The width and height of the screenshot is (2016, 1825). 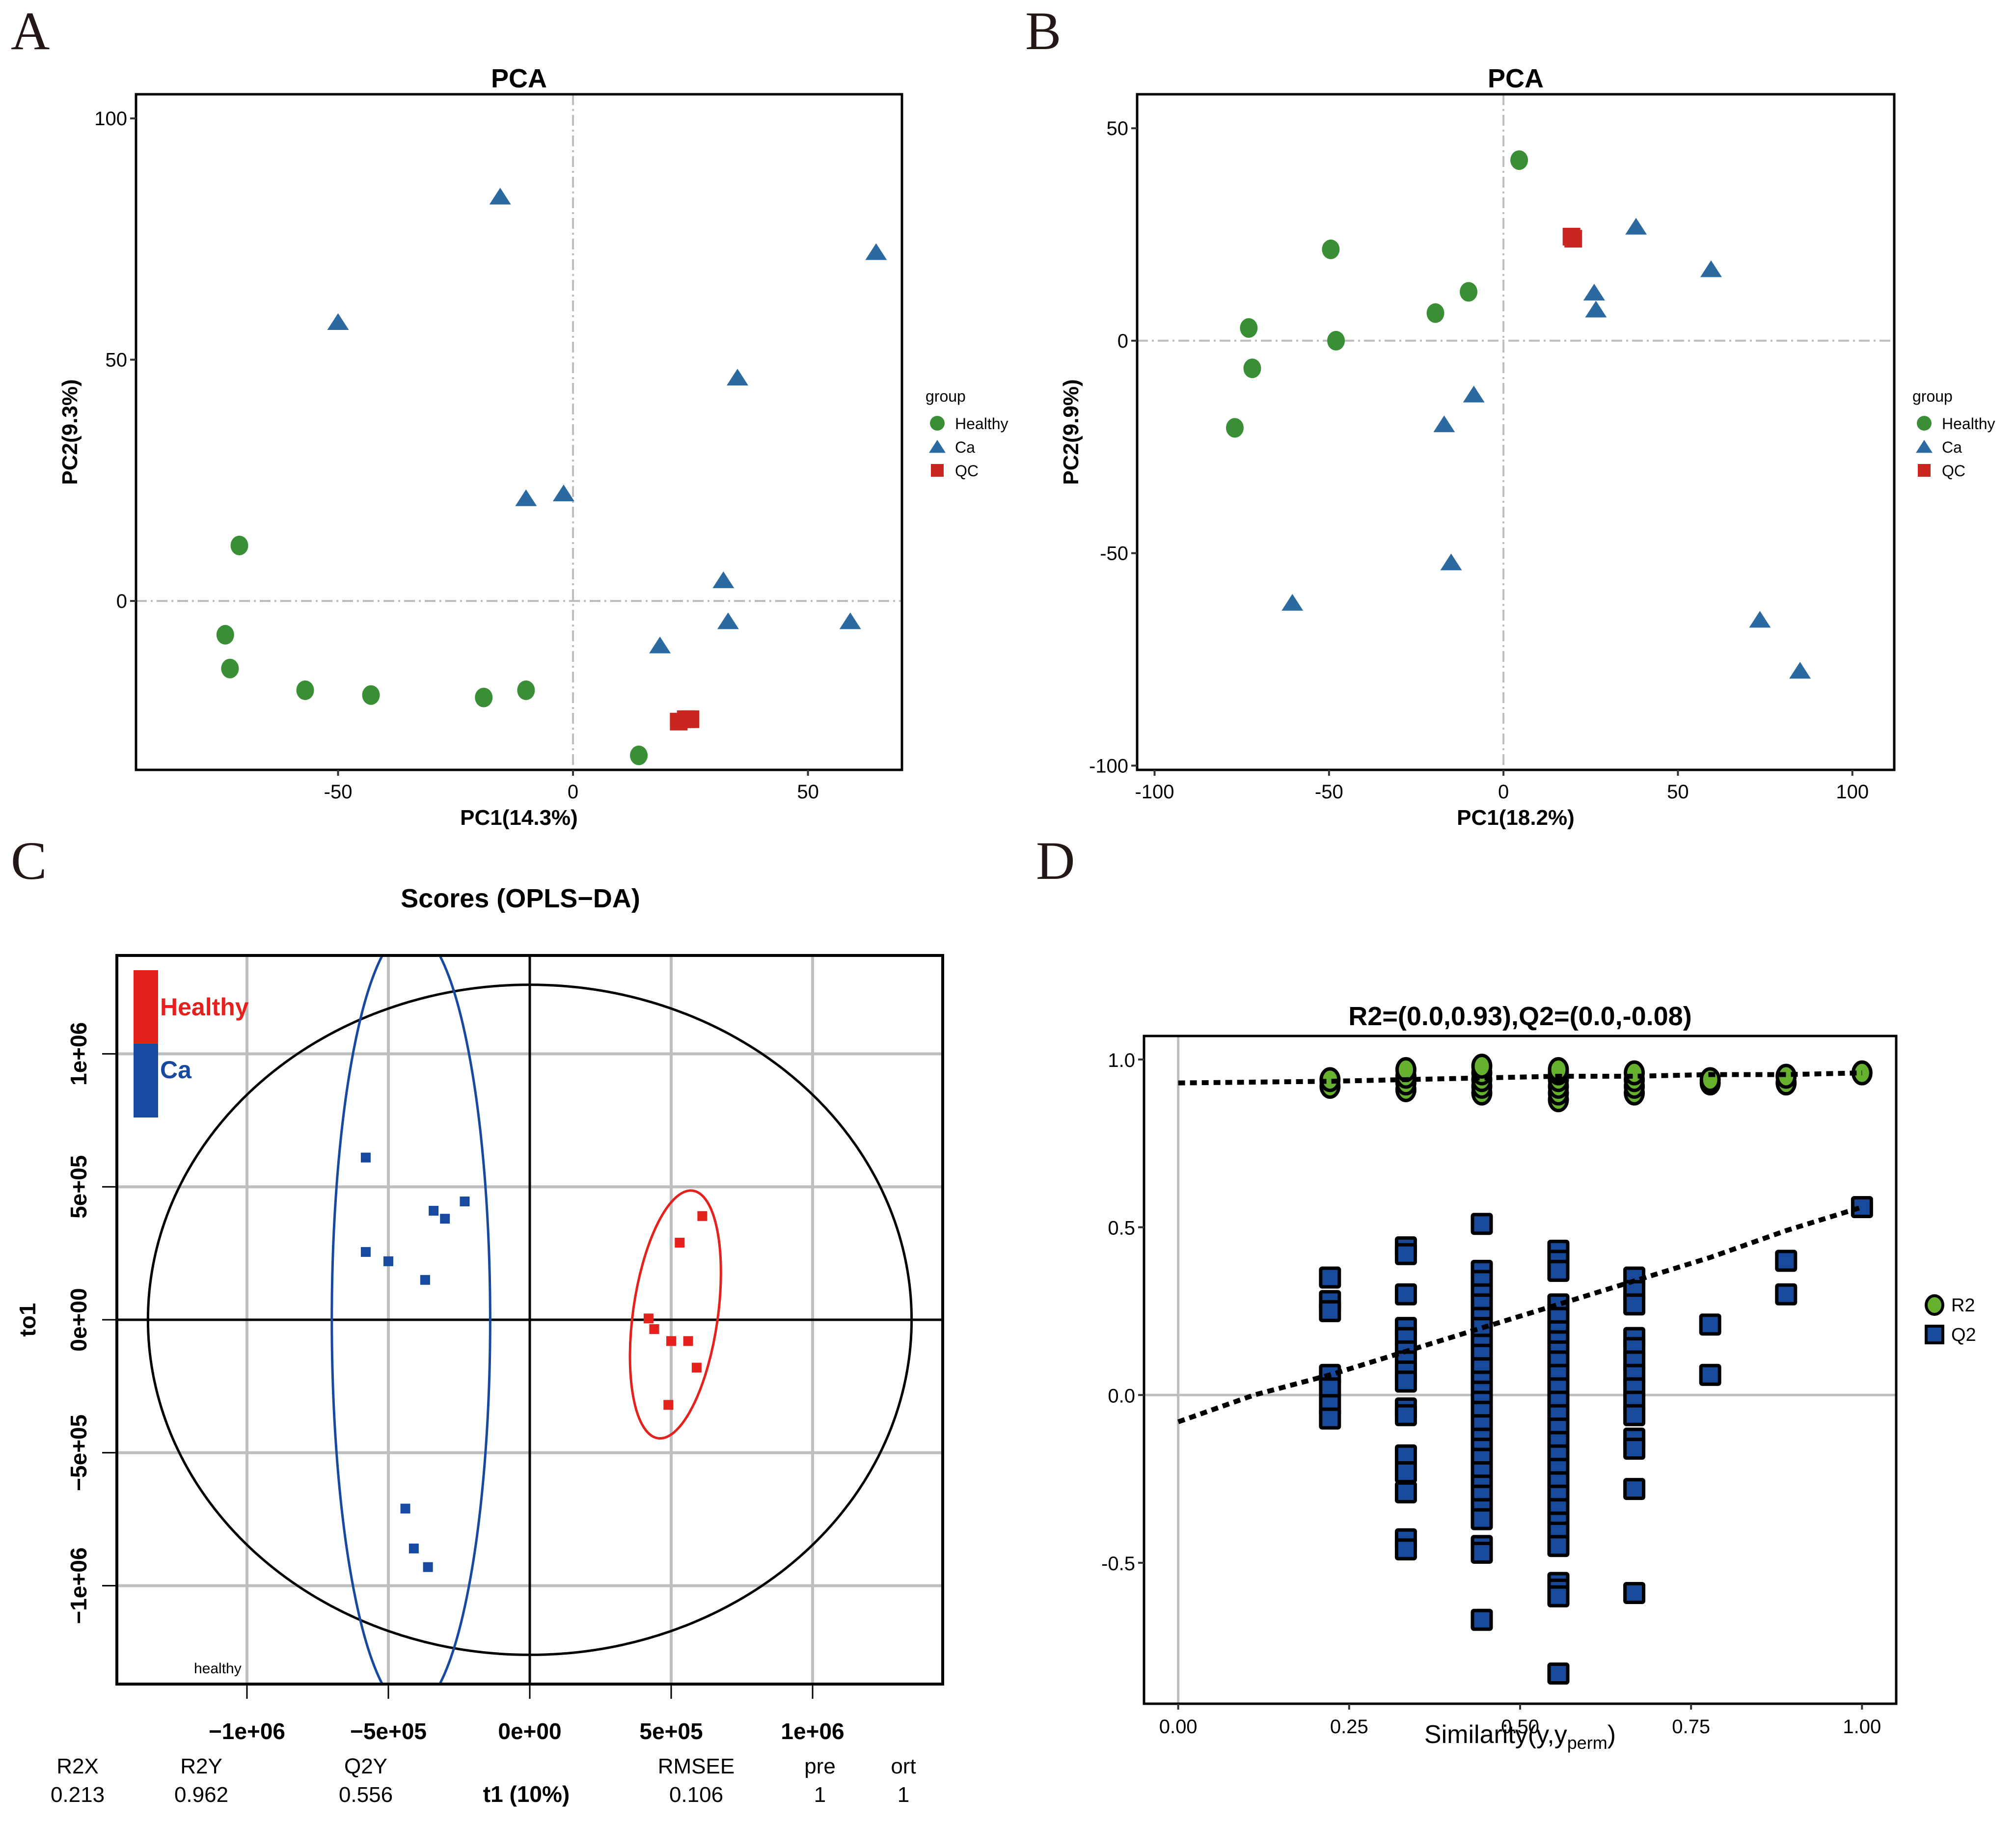 What do you see at coordinates (820, 1795) in the screenshot?
I see `stat-value-pre: 1` at bounding box center [820, 1795].